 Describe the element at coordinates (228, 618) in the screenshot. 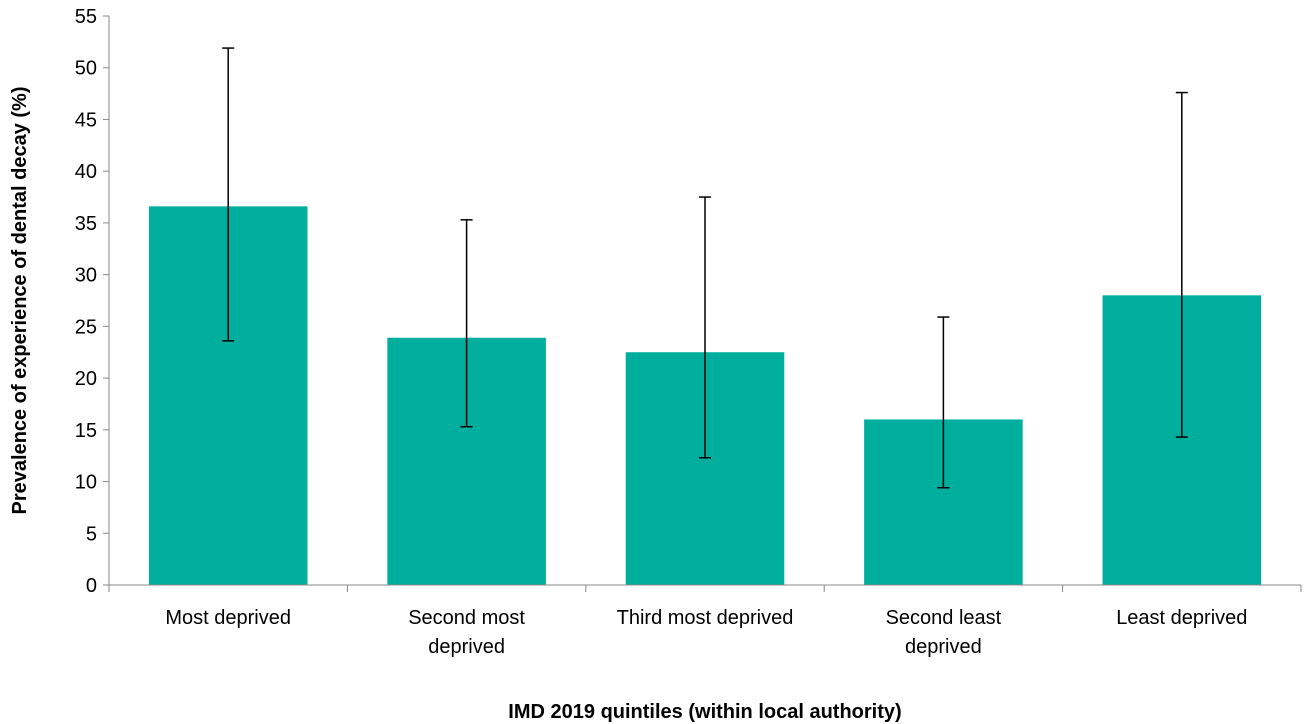

I see `x-category-label: Most deprived` at that location.